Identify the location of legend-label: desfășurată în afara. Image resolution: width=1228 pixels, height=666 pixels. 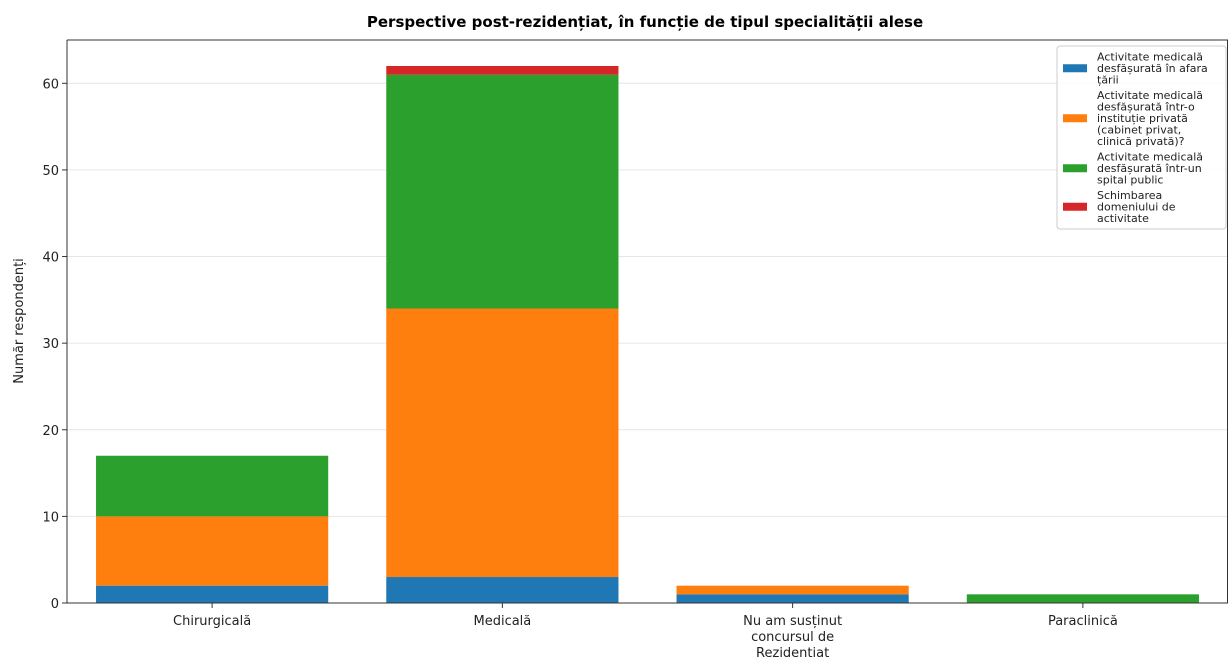
(1152, 68).